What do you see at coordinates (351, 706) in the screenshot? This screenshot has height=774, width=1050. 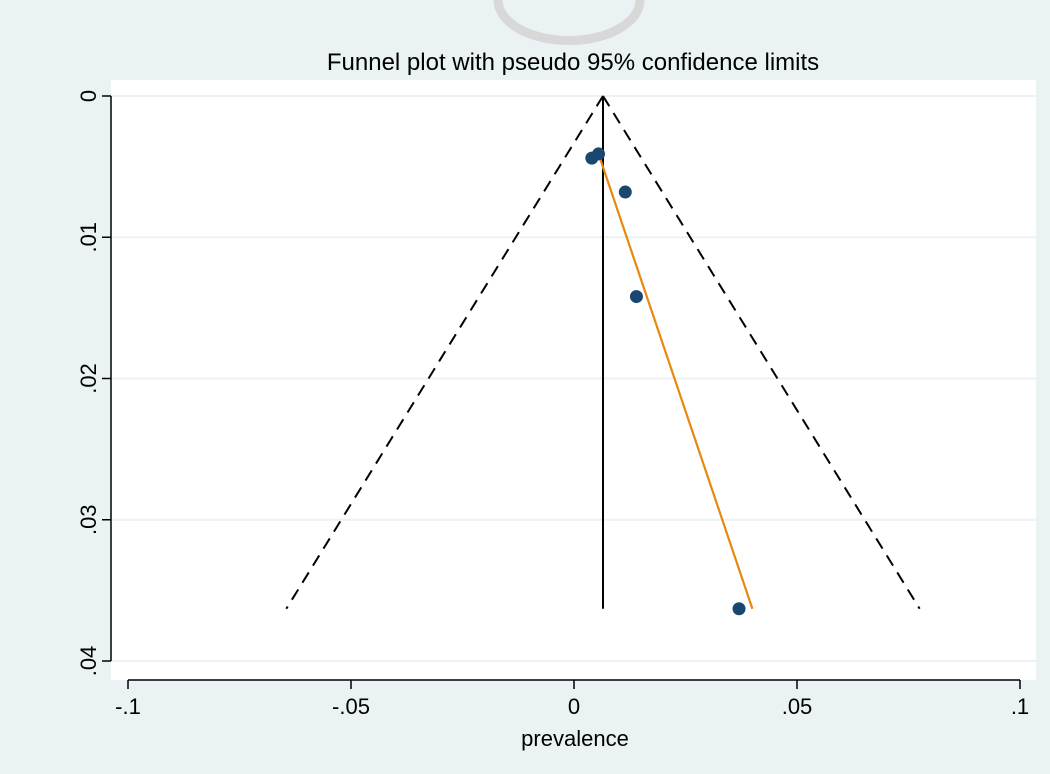 I see `x-tick-label: -.05` at bounding box center [351, 706].